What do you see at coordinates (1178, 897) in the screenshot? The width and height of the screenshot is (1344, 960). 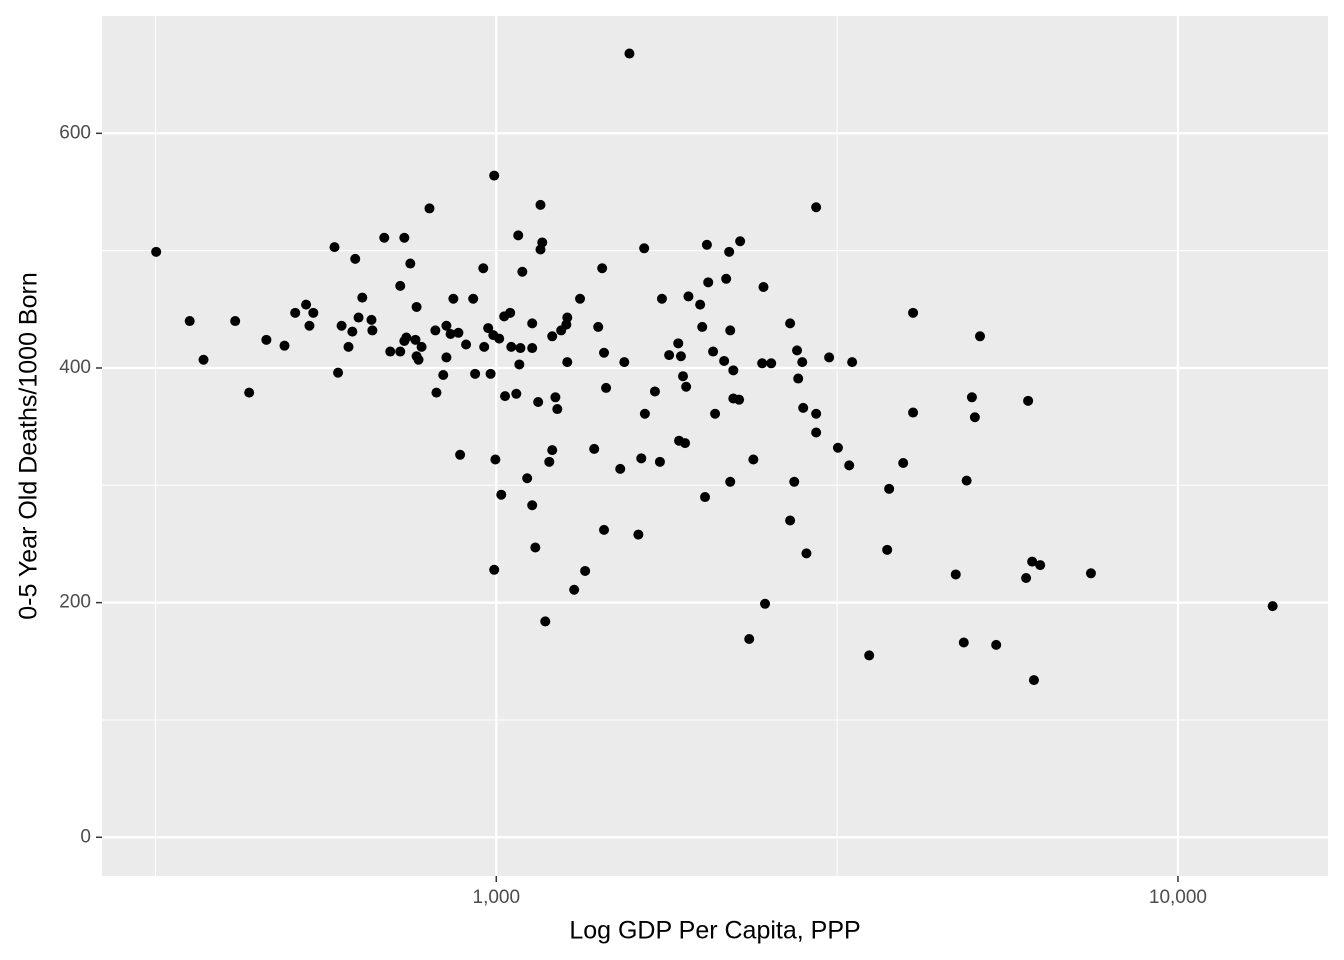 I see `x-tick-label: 10,000` at bounding box center [1178, 897].